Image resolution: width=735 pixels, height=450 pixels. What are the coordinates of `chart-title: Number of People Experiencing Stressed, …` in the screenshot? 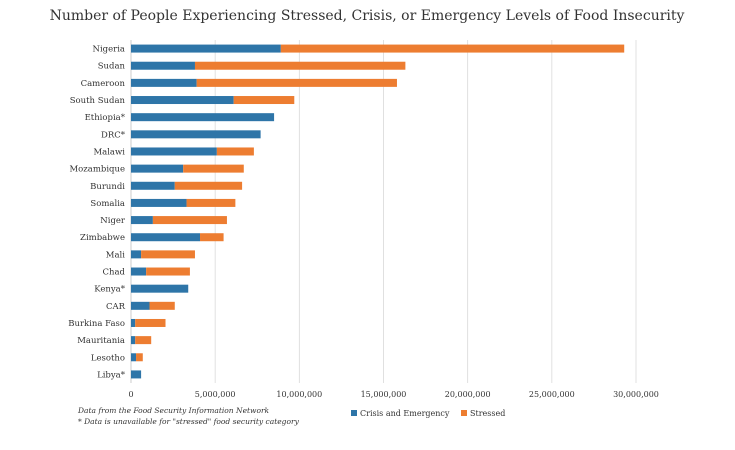 It's located at (367, 16).